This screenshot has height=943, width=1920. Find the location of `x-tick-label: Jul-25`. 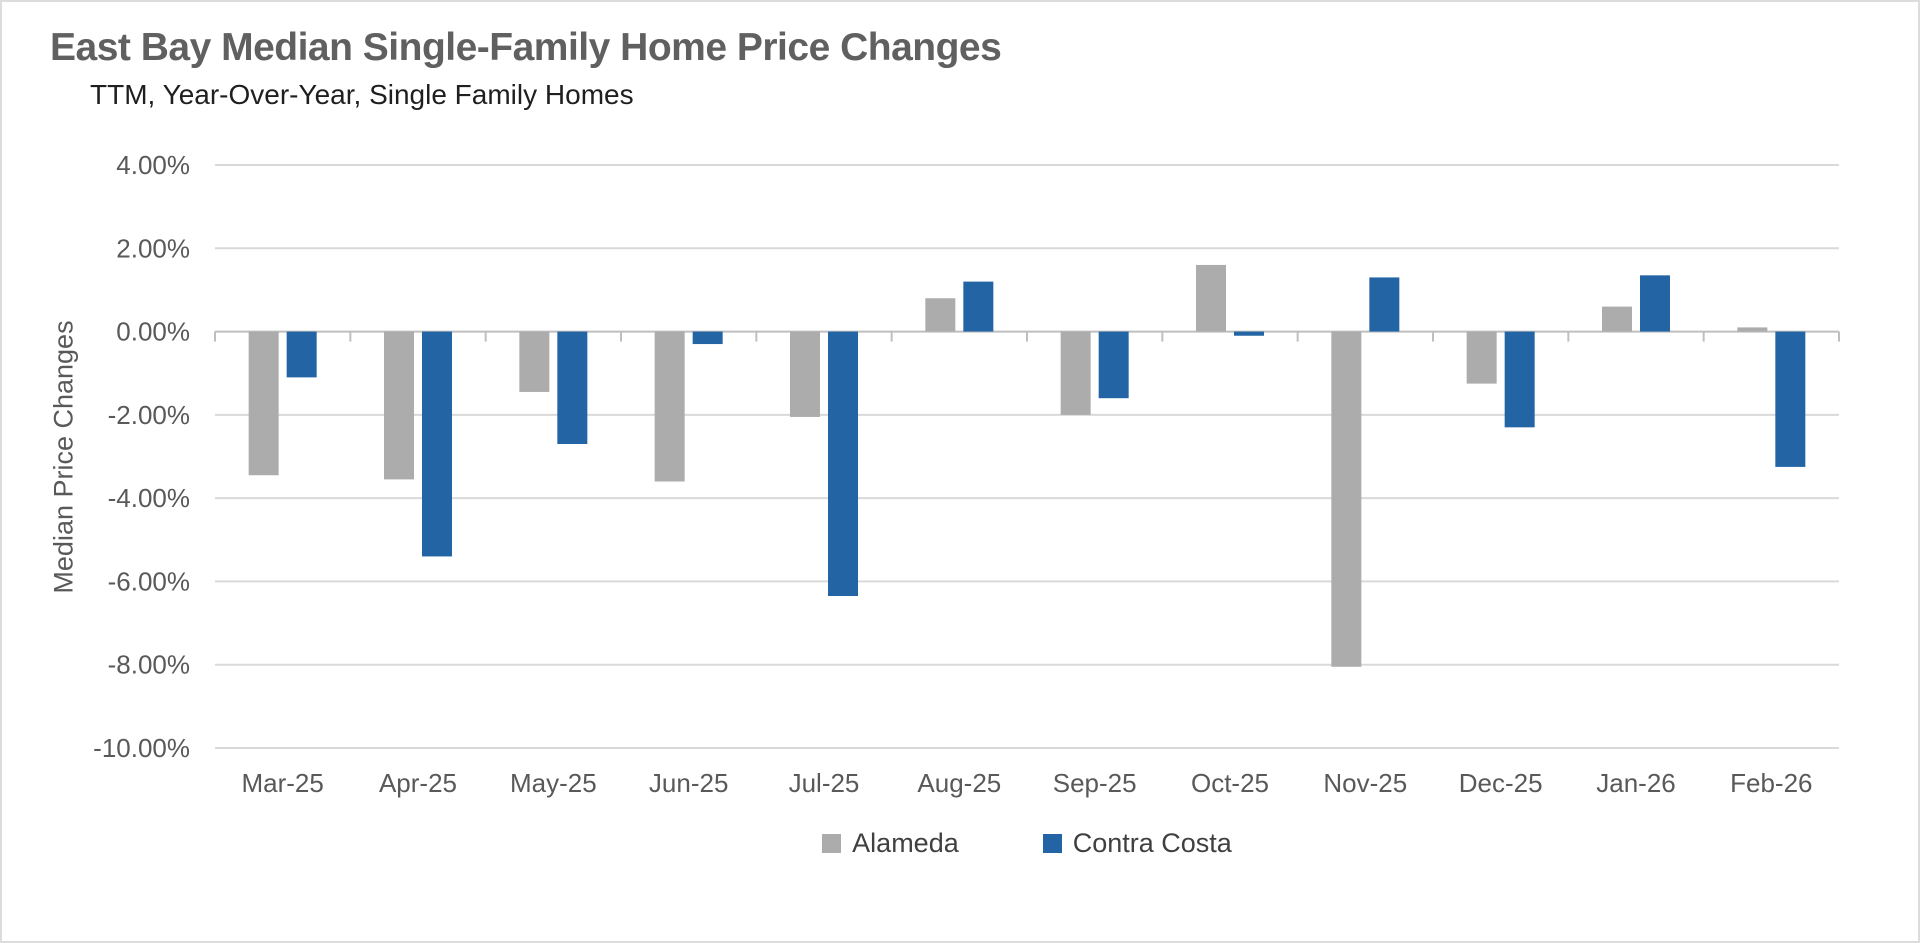

x-tick-label: Jul-25 is located at coordinates (824, 783).